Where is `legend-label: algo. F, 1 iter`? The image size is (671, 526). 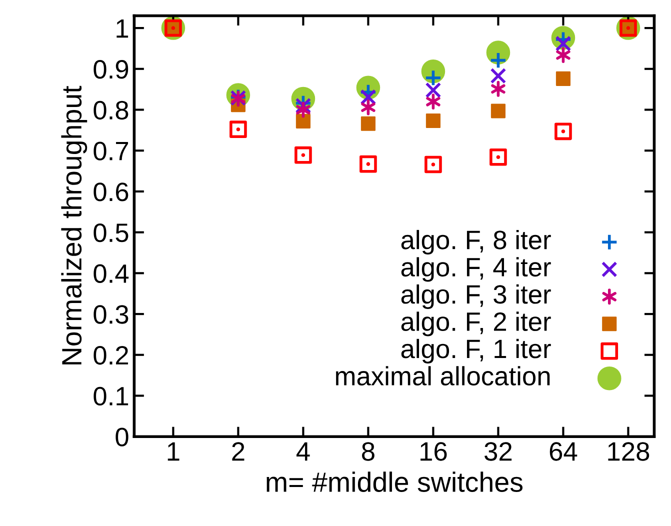 legend-label: algo. F, 1 iter is located at coordinates (476, 351).